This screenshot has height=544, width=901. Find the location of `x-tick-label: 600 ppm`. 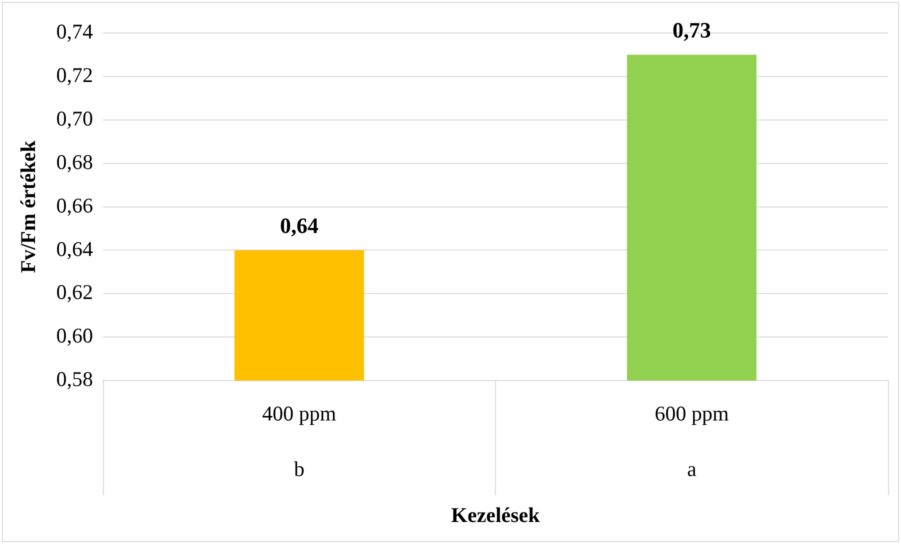

x-tick-label: 600 ppm is located at coordinates (691, 414).